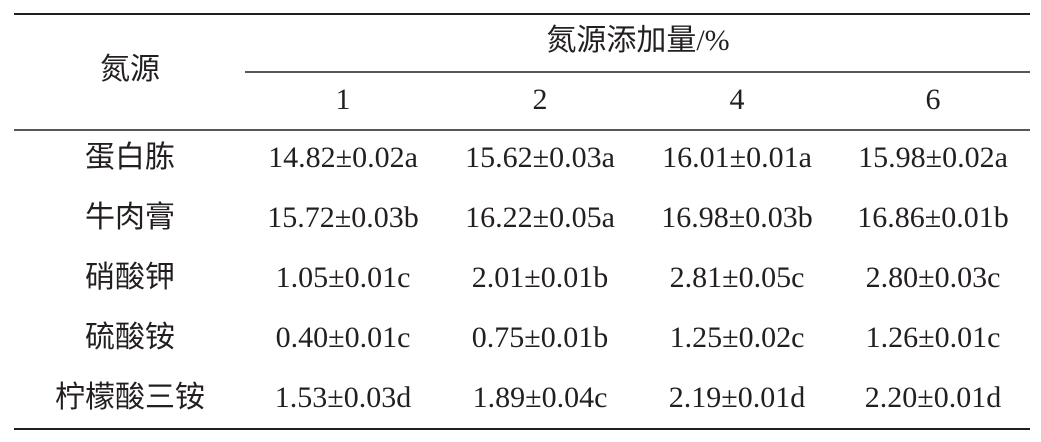 The width and height of the screenshot is (1041, 442). Describe the element at coordinates (540, 397) in the screenshot. I see `cell: 1.89±0.04c` at that location.